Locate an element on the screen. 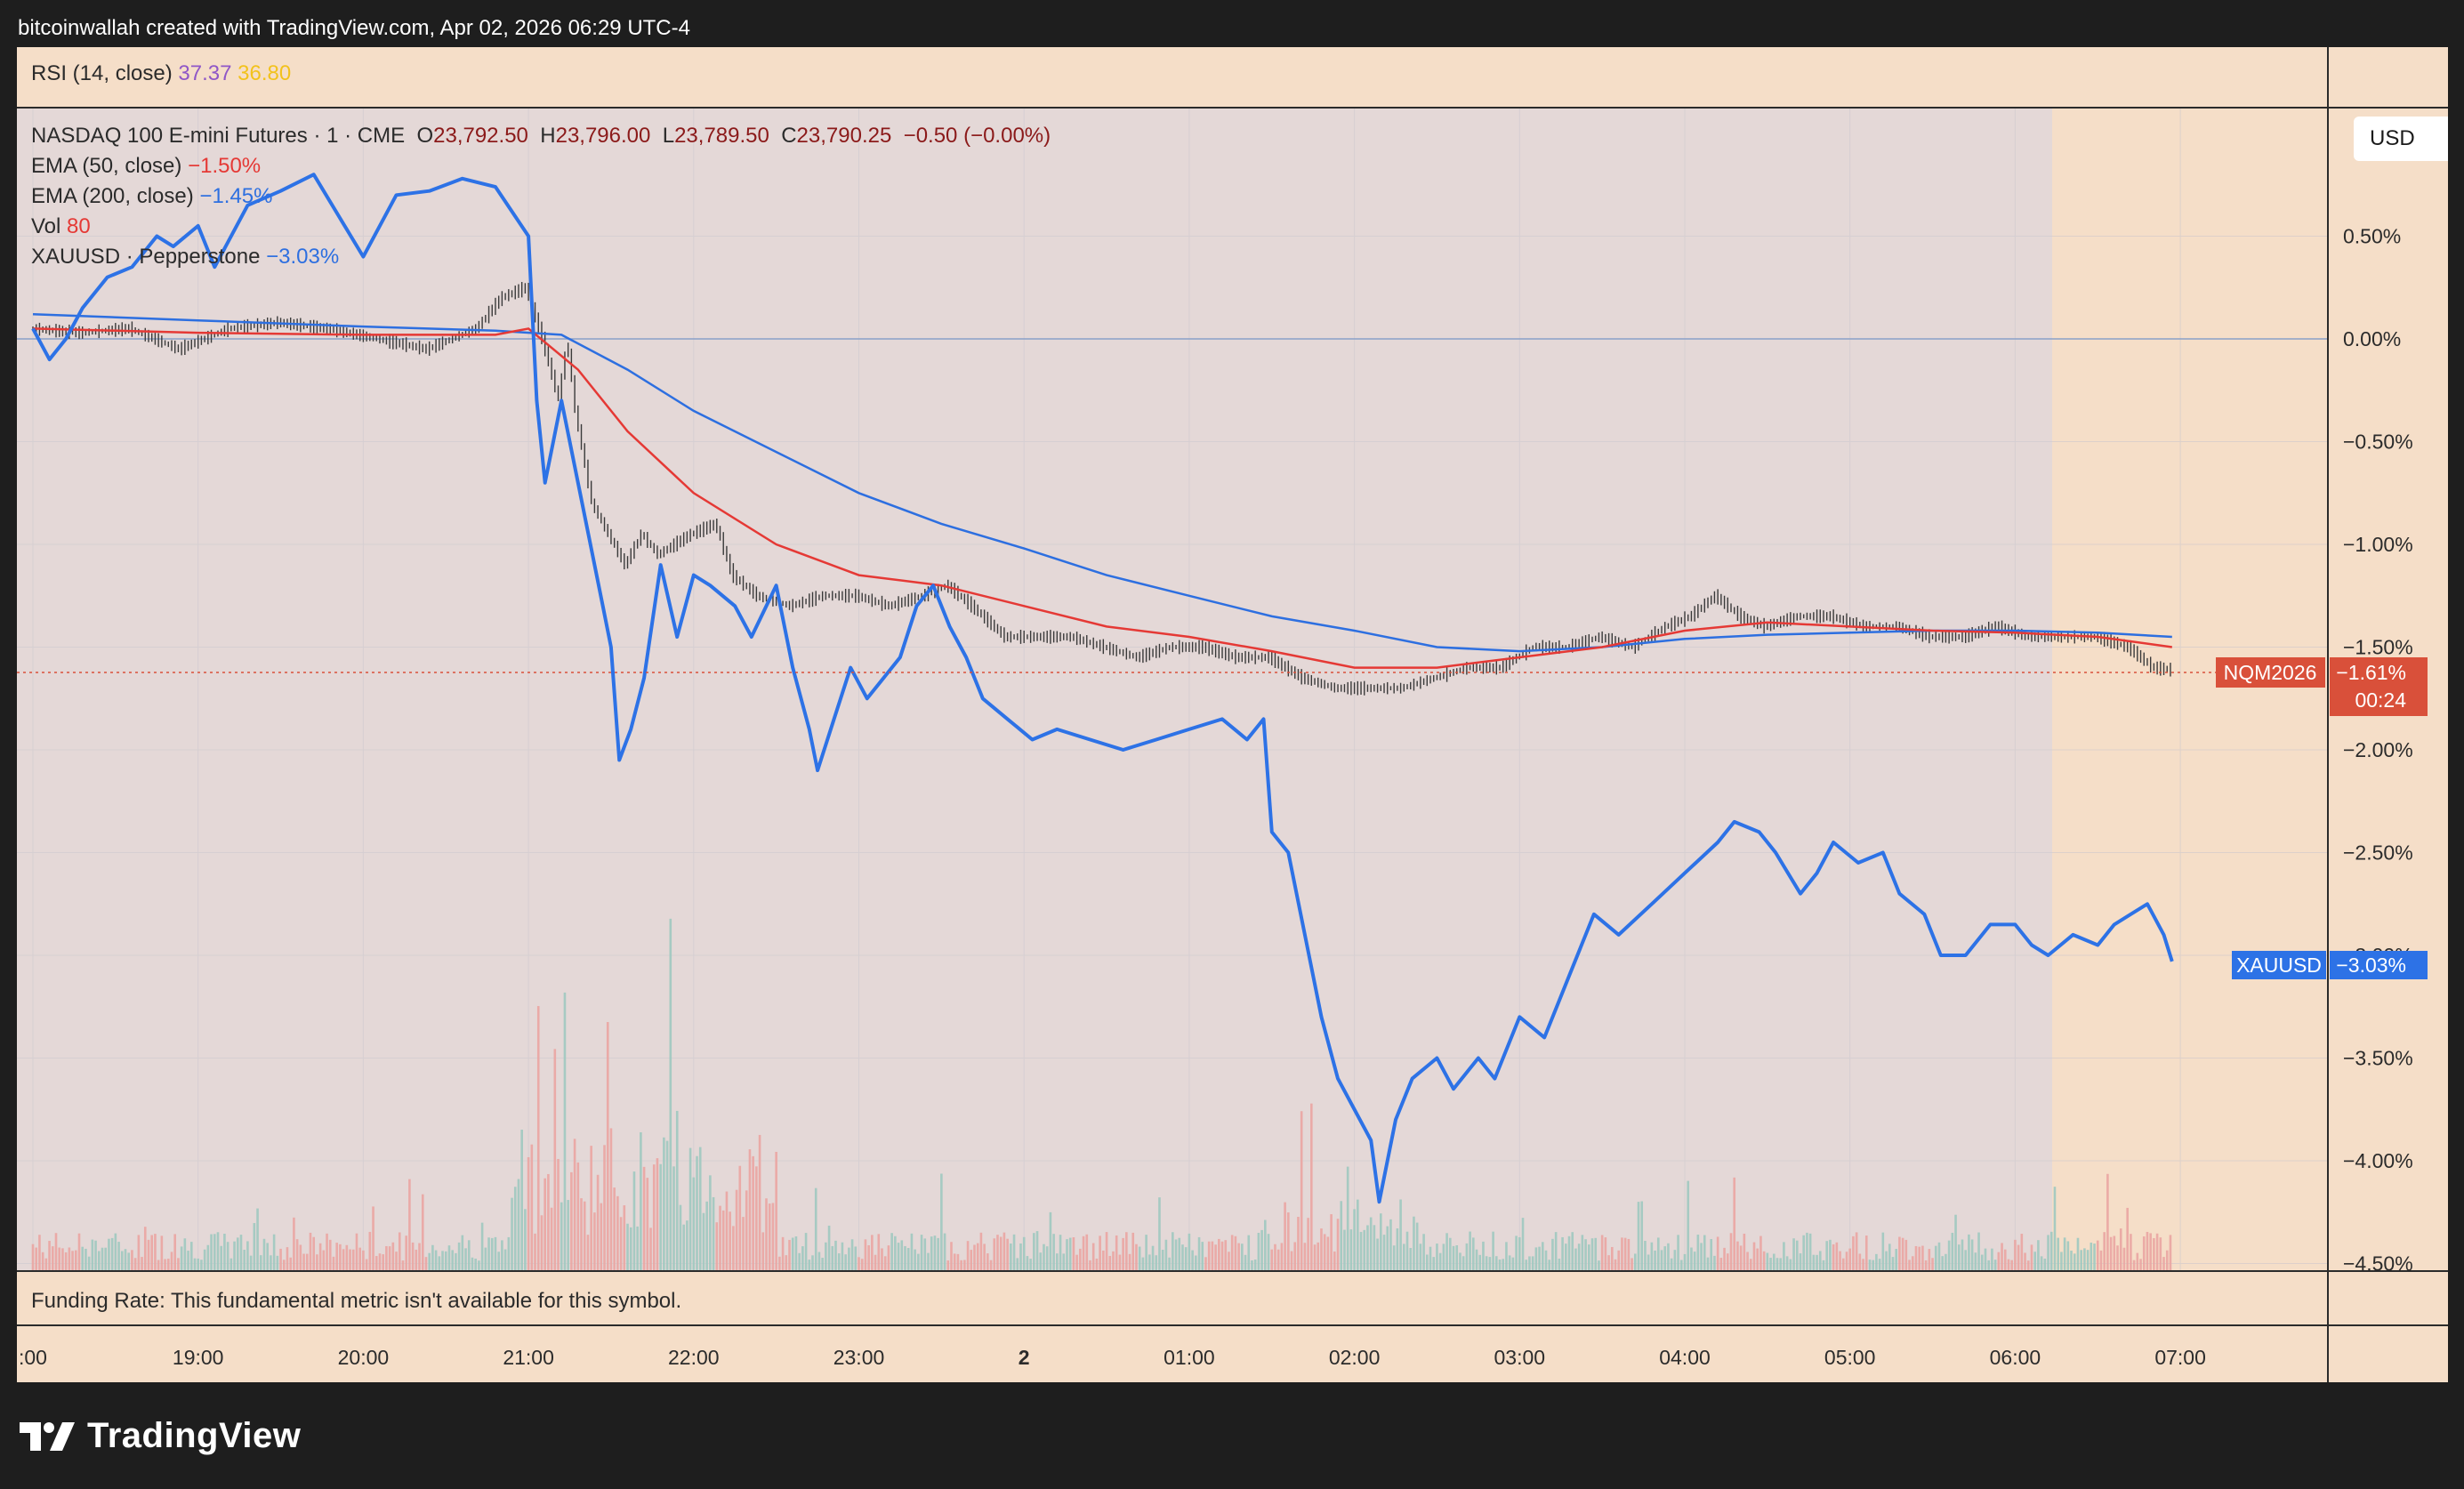 Image resolution: width=2464 pixels, height=1489 pixels. xau-badge-value-text: −3.03% is located at coordinates (2371, 965).